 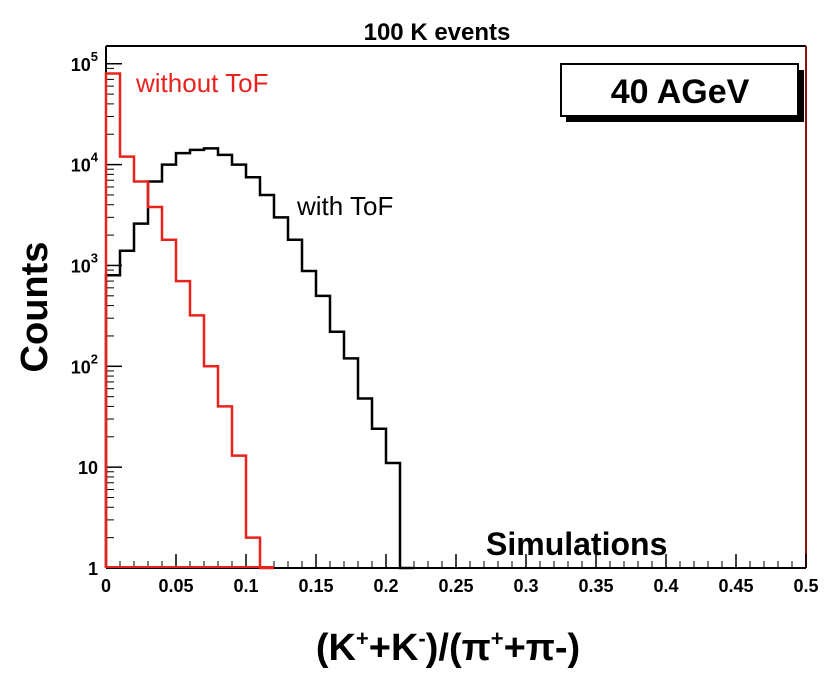 I want to click on x-axis-label: (K++K-)/(π++π-), so click(x=448, y=647).